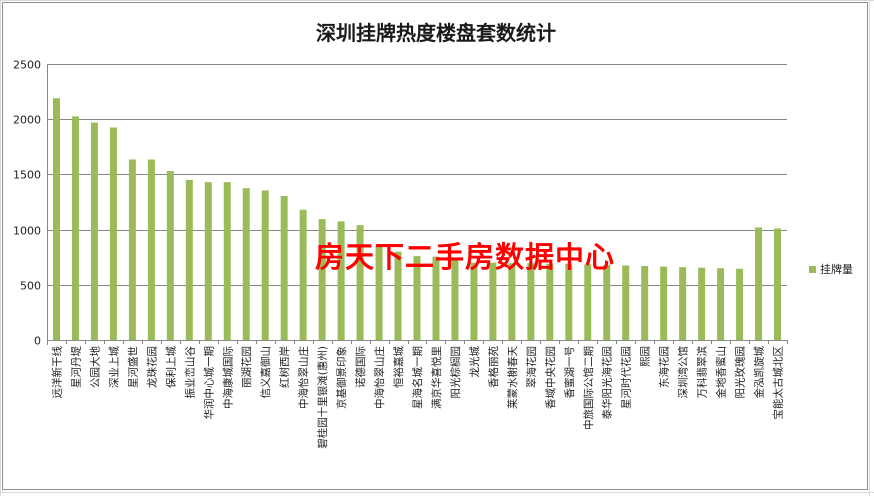 This screenshot has height=496, width=874. I want to click on x-tick-label: 星河时代花园, so click(626, 377).